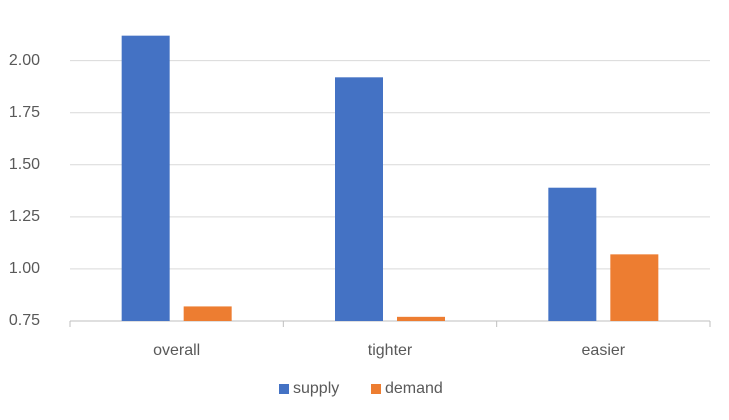 The width and height of the screenshot is (729, 420). What do you see at coordinates (24, 320) in the screenshot?
I see `y-tick-label: 0.75` at bounding box center [24, 320].